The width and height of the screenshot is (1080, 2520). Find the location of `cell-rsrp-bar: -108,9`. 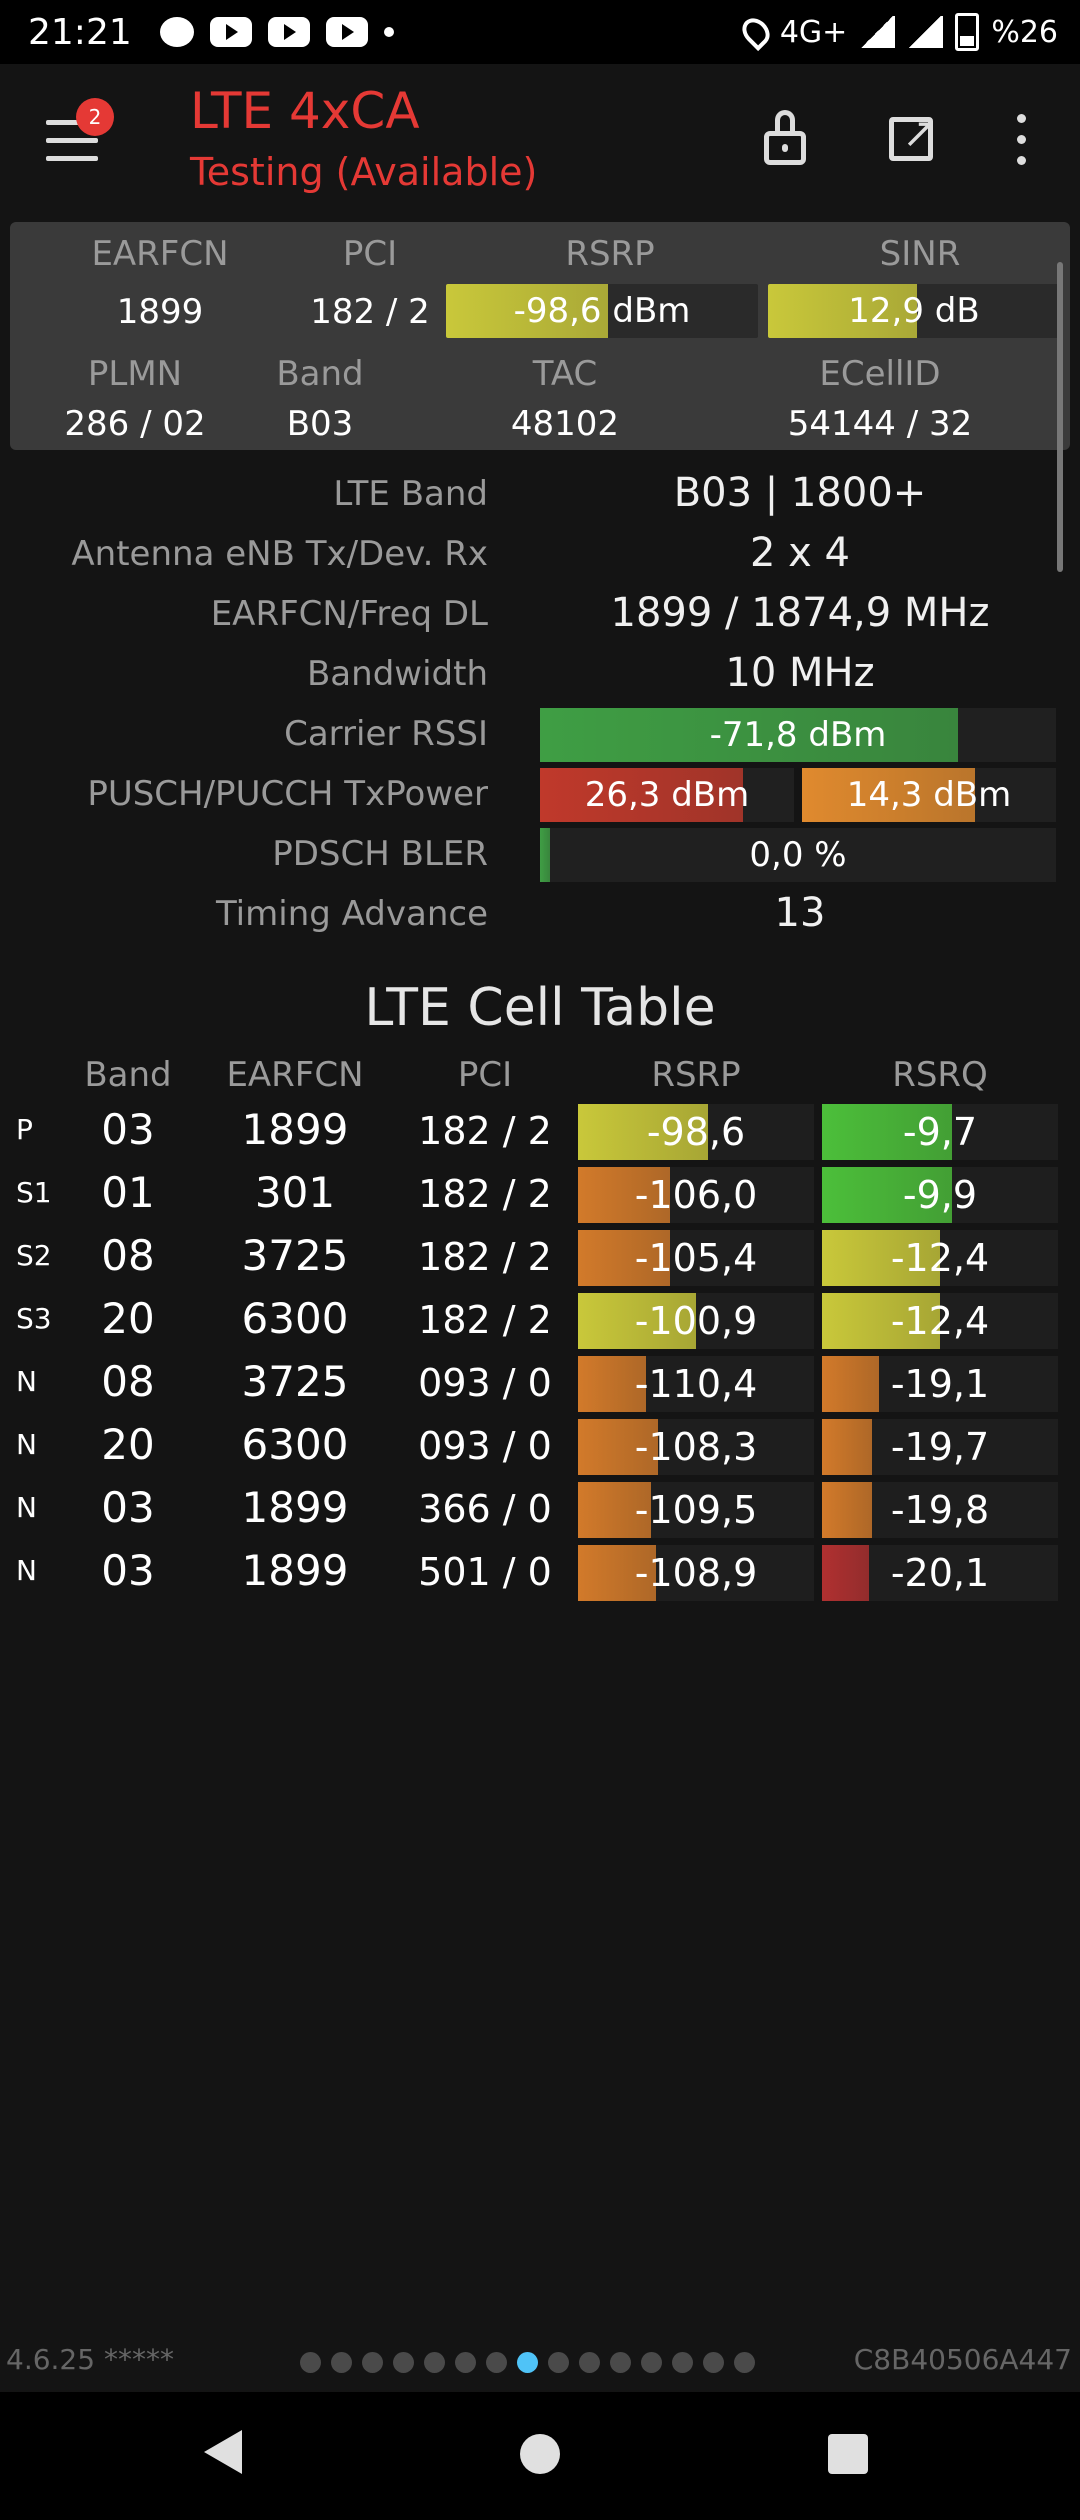

cell-rsrp-bar: -108,9 is located at coordinates (696, 1573).